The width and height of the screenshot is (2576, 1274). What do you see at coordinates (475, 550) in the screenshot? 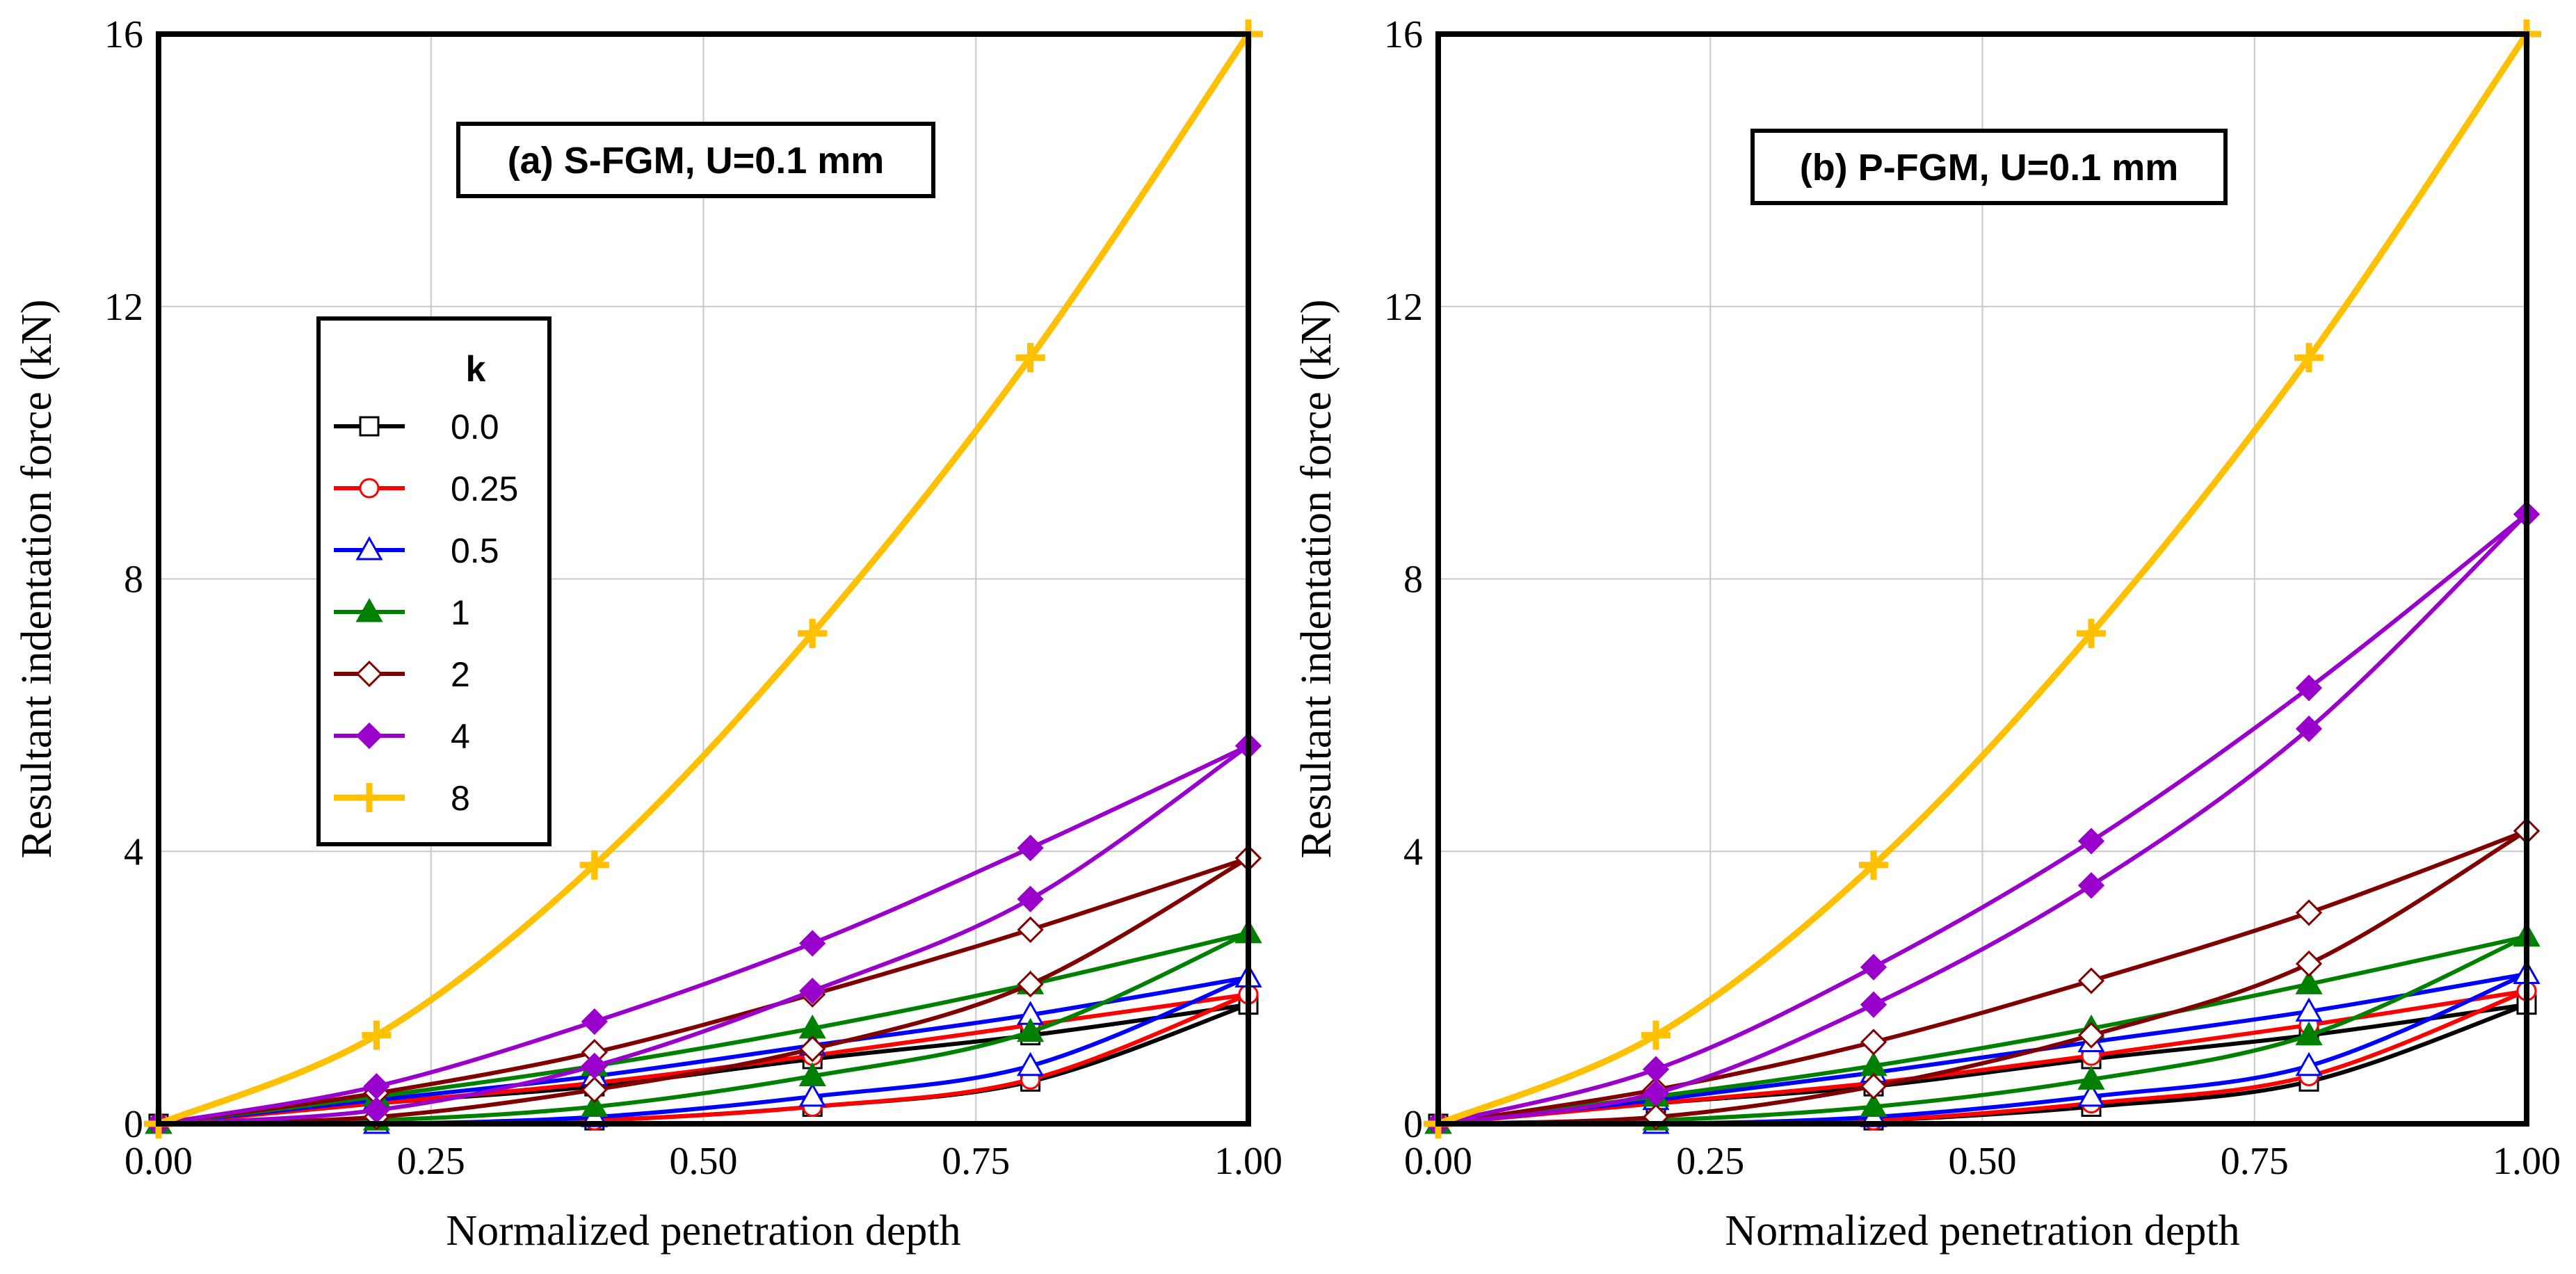
I see `legend-label: 0.5` at bounding box center [475, 550].